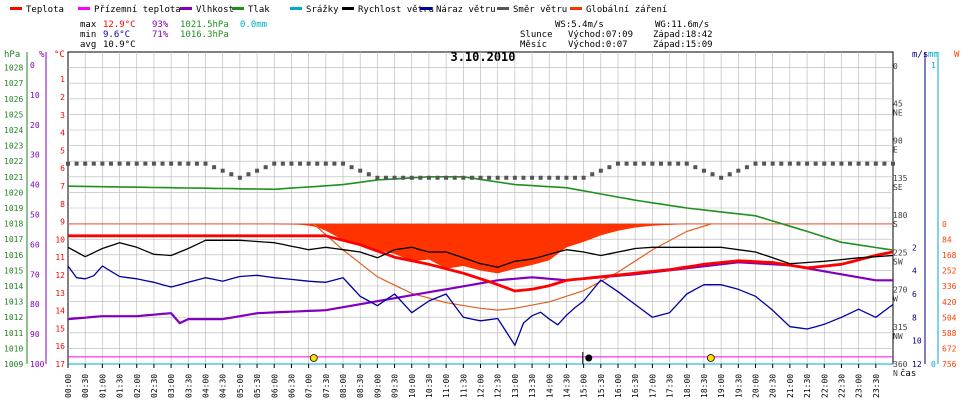 The height and width of the screenshot is (400, 966). I want to click on axis-degc-tick: 4, so click(62, 133).